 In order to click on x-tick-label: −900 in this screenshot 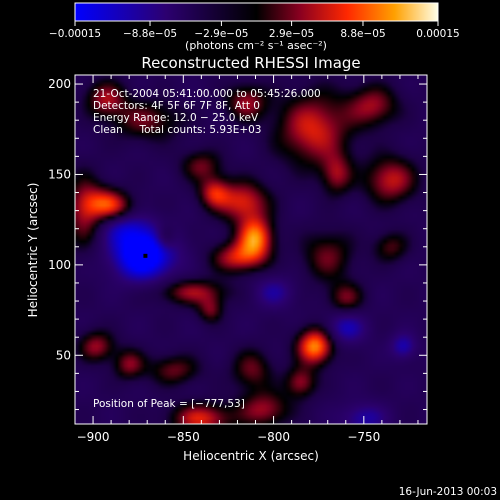, I will do `click(93, 437)`.